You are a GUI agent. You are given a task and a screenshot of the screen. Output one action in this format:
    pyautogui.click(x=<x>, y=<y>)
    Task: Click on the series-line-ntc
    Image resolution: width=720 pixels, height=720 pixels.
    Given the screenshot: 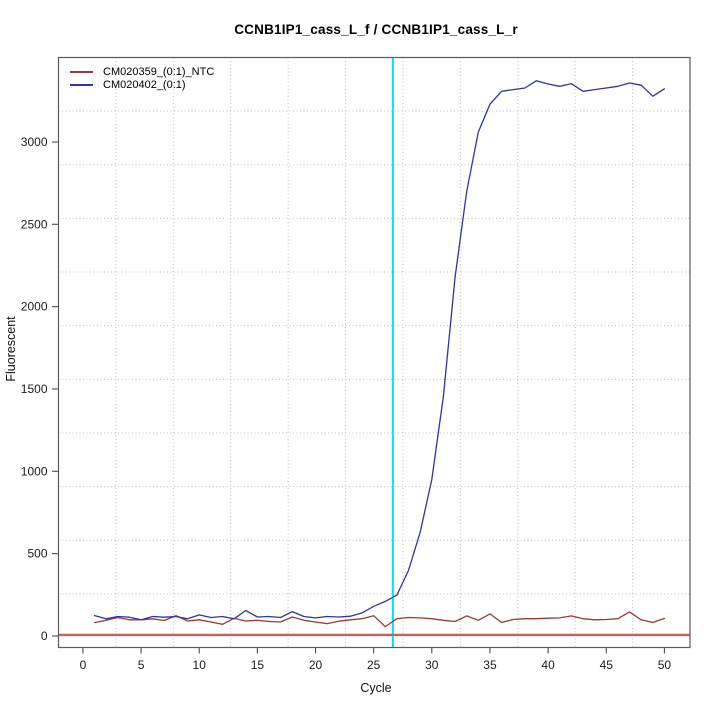 What is the action you would take?
    pyautogui.click(x=379, y=619)
    